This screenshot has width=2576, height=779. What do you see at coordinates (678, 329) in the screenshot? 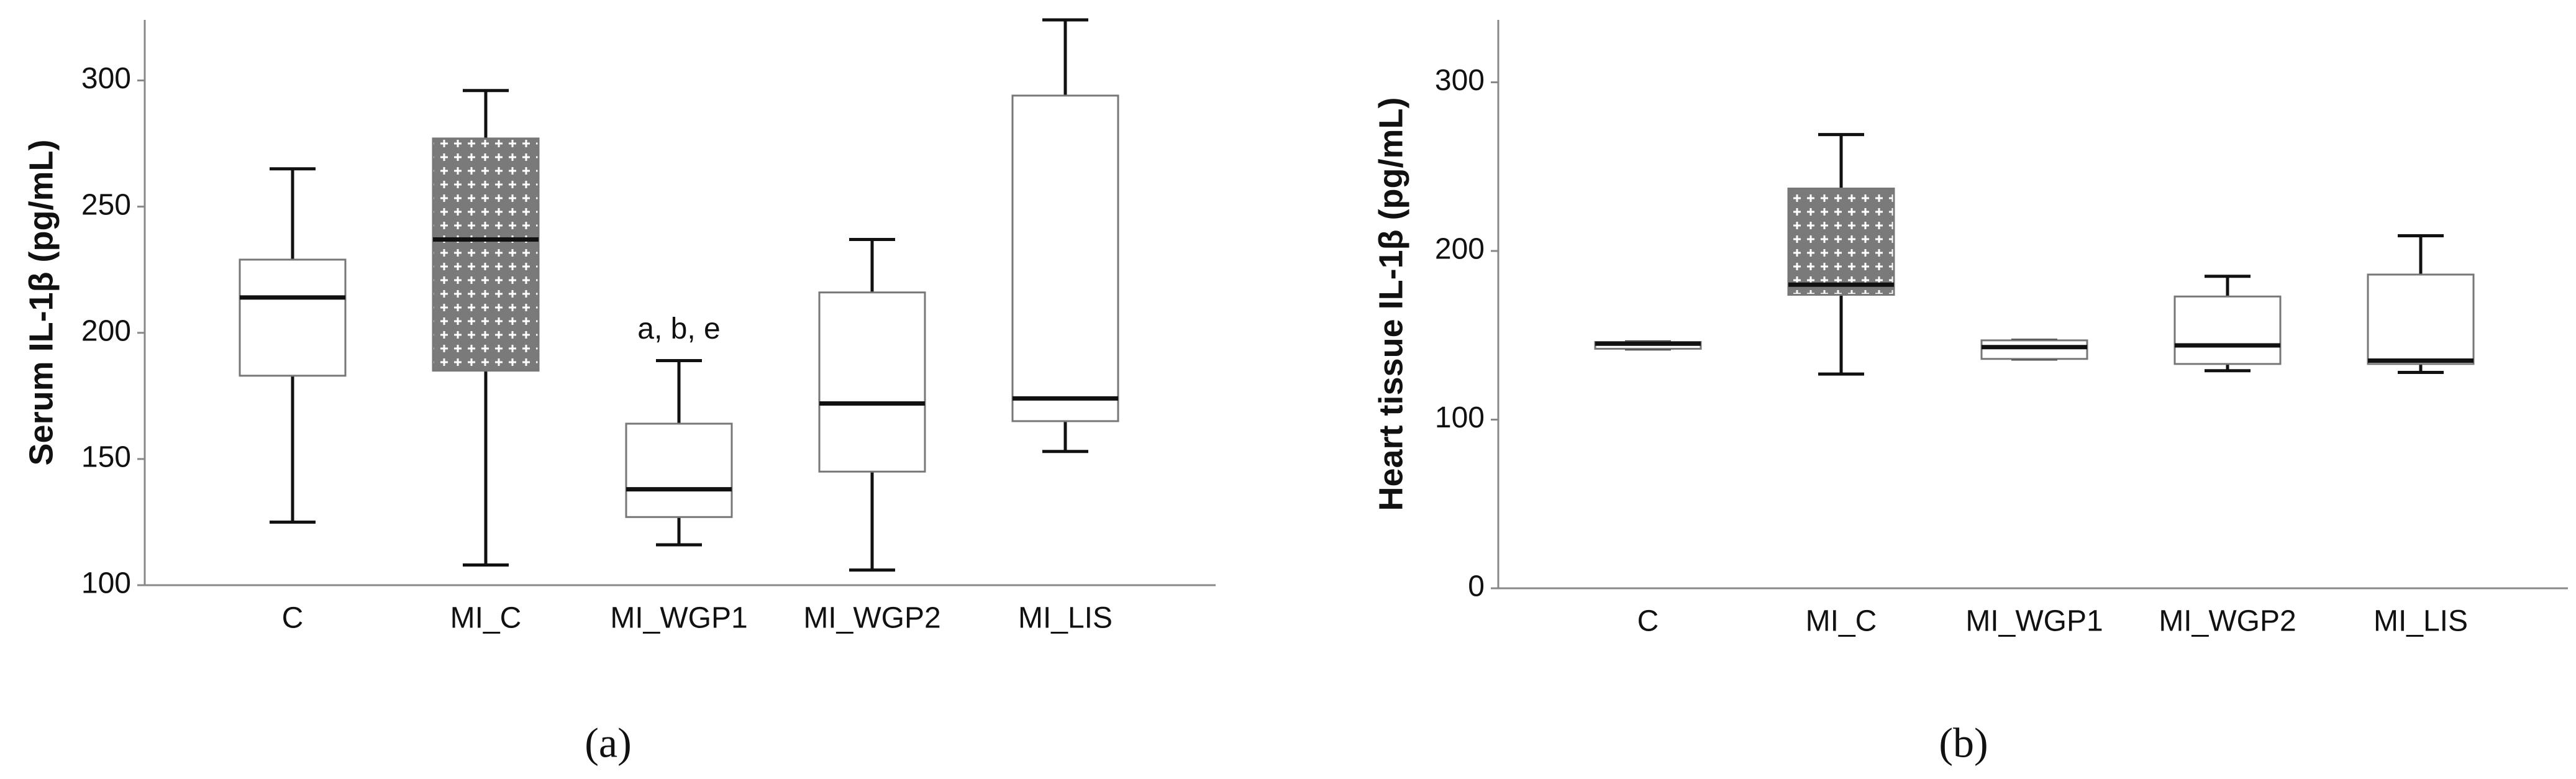
I see `annotation: a, b, e` at bounding box center [678, 329].